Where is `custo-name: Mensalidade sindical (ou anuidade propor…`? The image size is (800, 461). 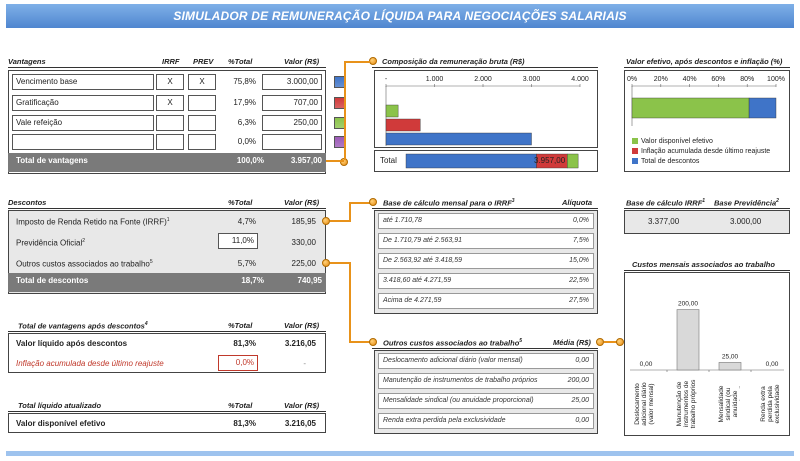
custo-name: Mensalidade sindical (ou anuidade propor… is located at coordinates (458, 400).